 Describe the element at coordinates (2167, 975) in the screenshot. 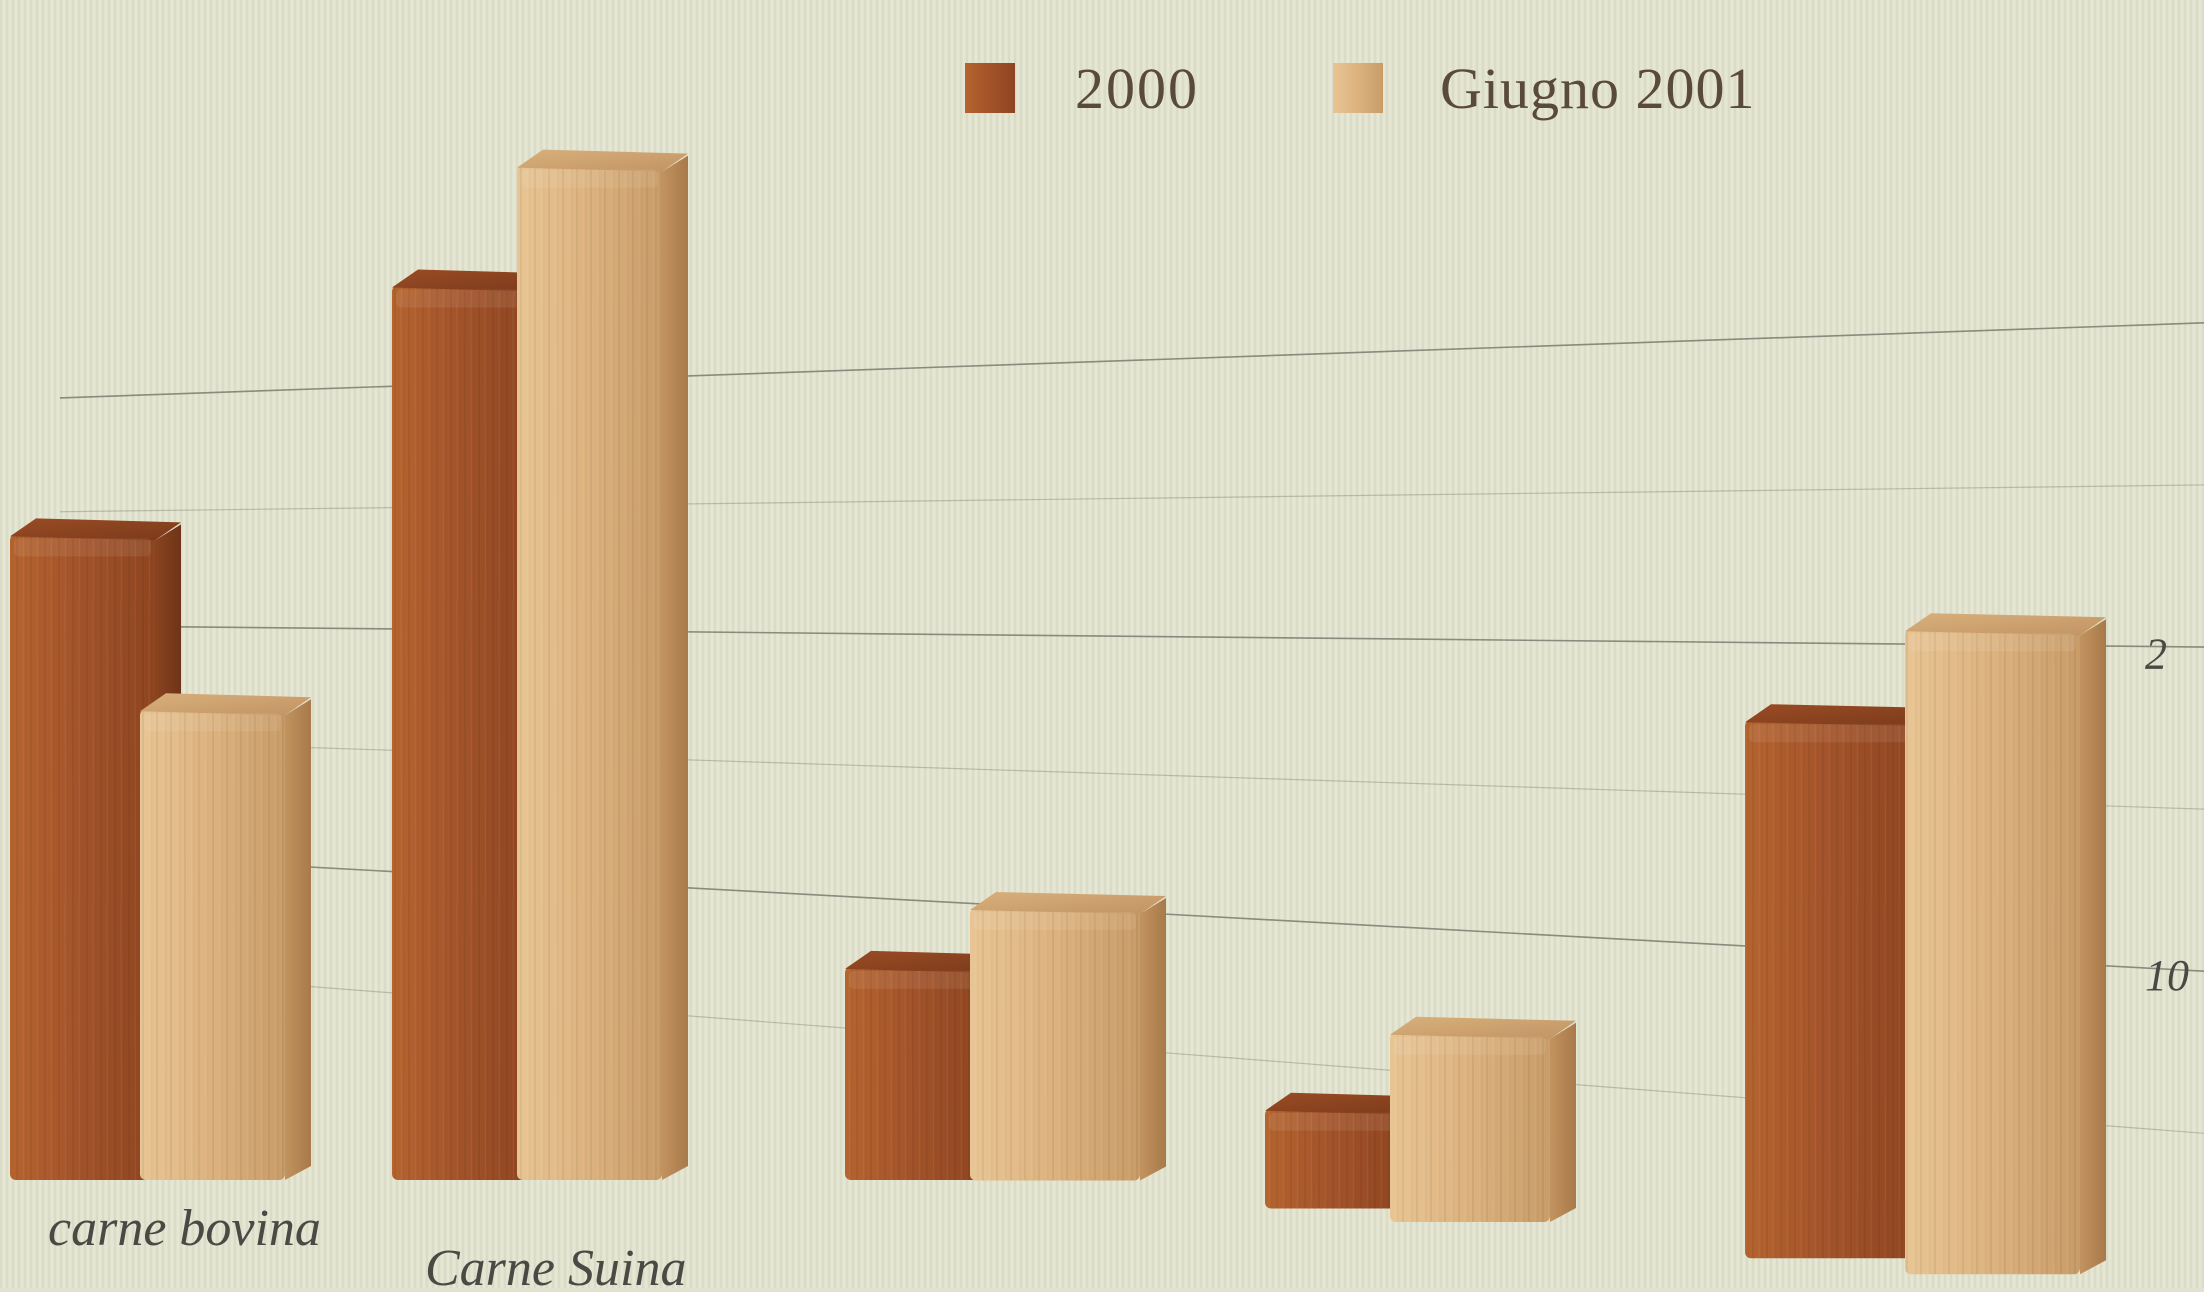

I see `y-tick-label: 10` at that location.